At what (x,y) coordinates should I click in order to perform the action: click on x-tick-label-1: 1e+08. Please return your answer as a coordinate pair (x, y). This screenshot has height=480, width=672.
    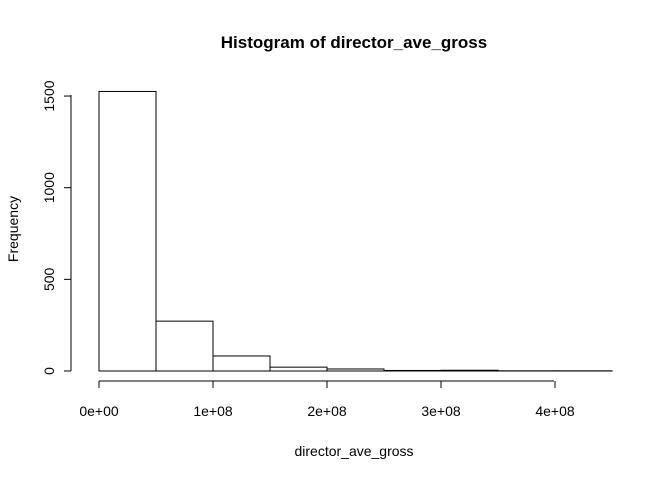
    Looking at the image, I should click on (213, 411).